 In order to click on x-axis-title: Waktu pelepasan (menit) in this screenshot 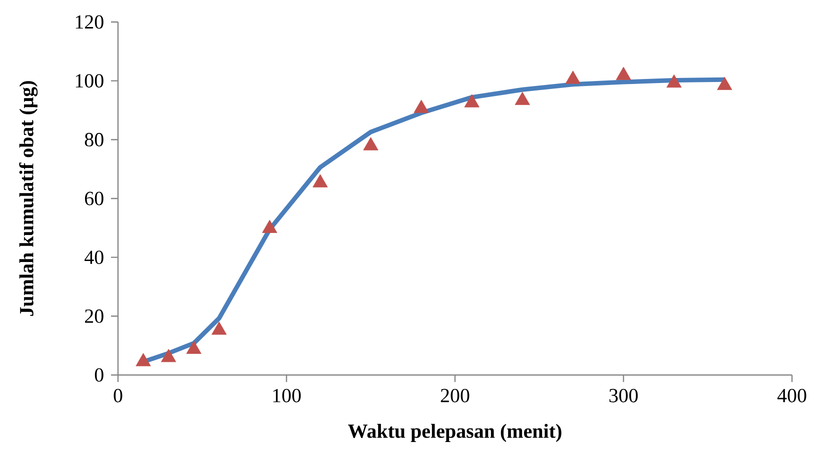, I will do `click(455, 433)`.